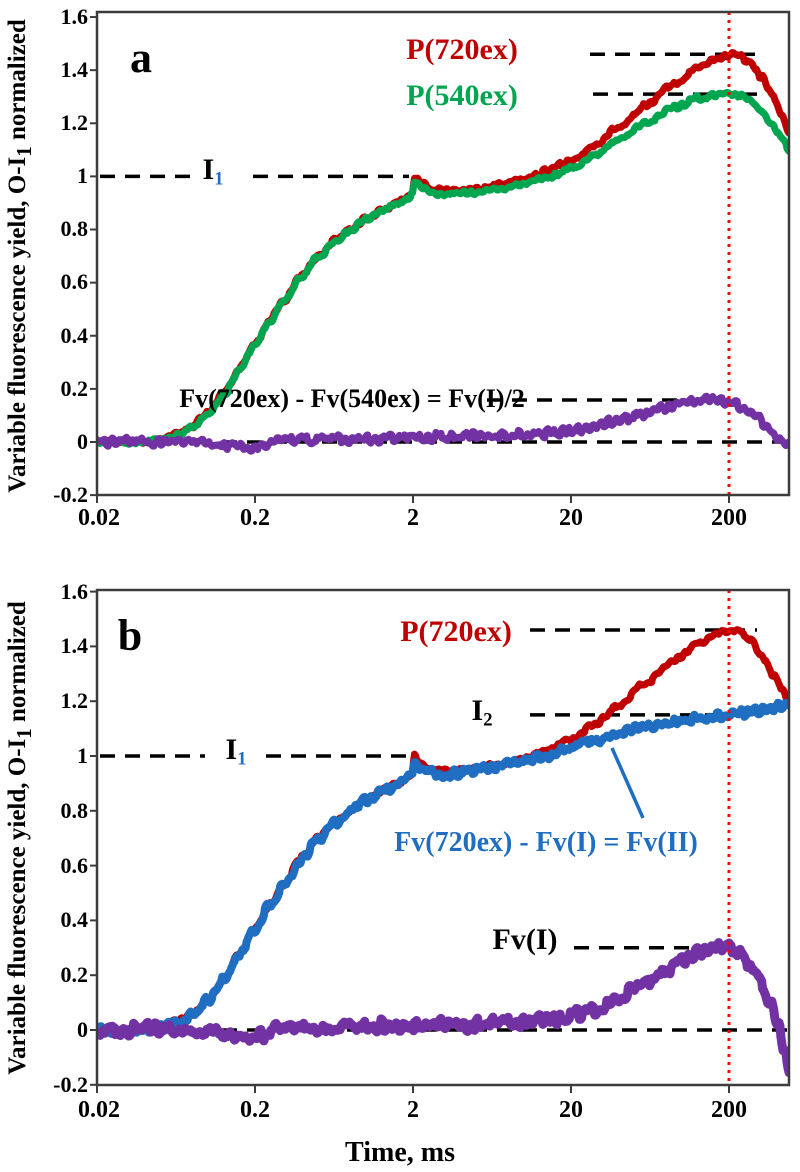 This screenshot has width=800, height=1172. Describe the element at coordinates (546, 842) in the screenshot. I see `panel-b-fv2-formula-label: Fv(720ex) - Fv(I) = Fv(II)` at that location.